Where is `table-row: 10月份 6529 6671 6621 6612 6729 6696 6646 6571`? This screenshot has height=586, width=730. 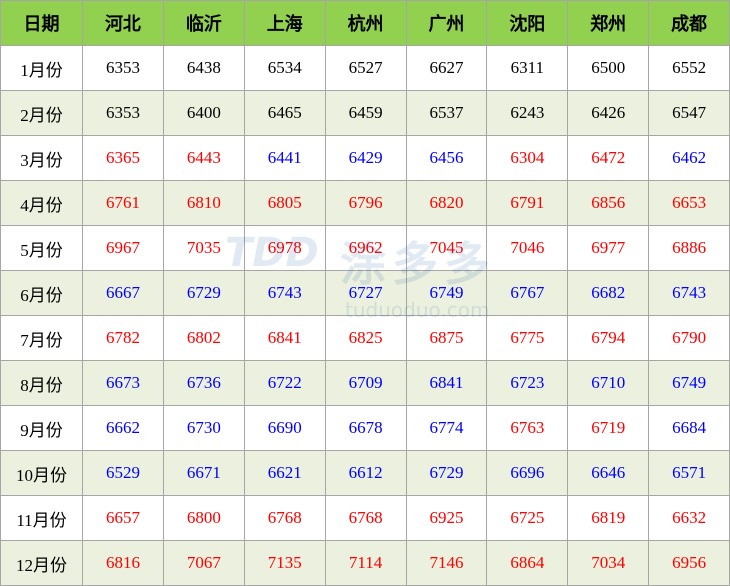
table-row: 10月份 6529 6671 6621 6612 6729 6696 6646 6571 is located at coordinates (365, 473).